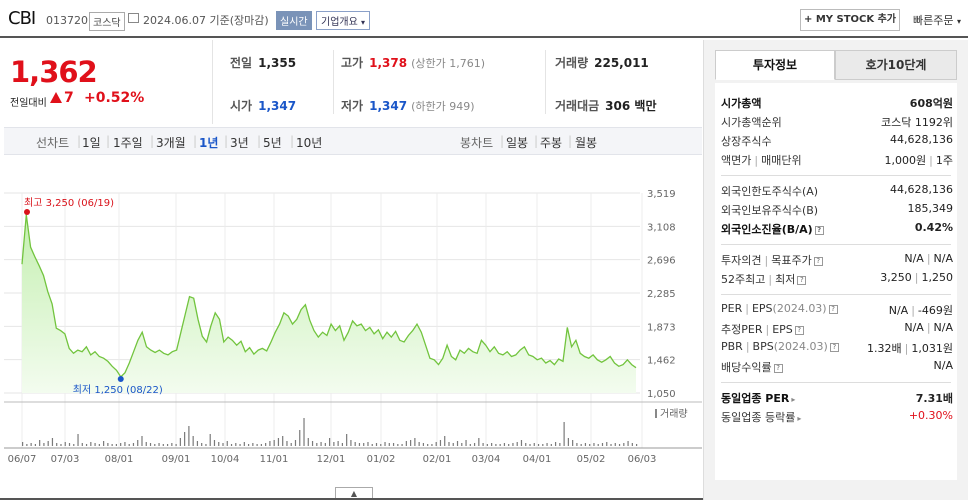 Image resolution: width=968 pixels, height=500 pixels. I want to click on label-text: BPS, so click(763, 346).